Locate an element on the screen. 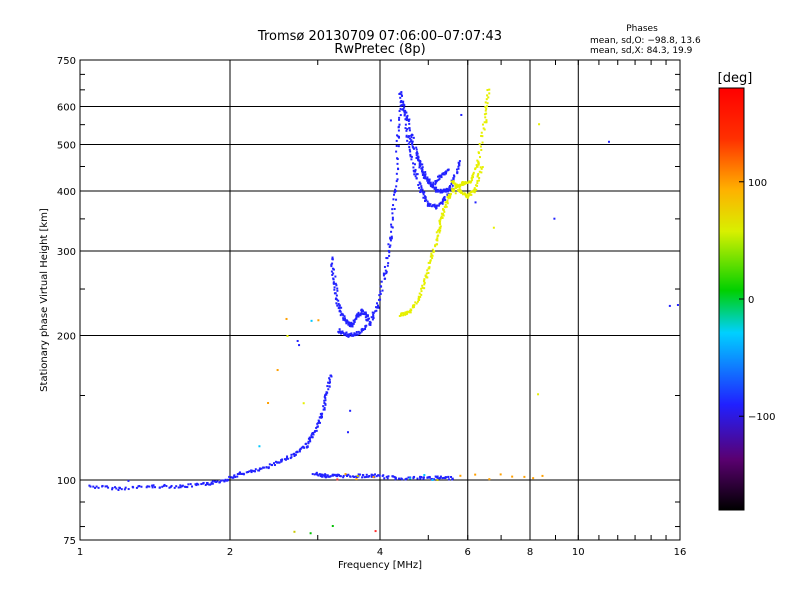 The height and width of the screenshot is (600, 800). y-tick-label: 750 is located at coordinates (66, 61).